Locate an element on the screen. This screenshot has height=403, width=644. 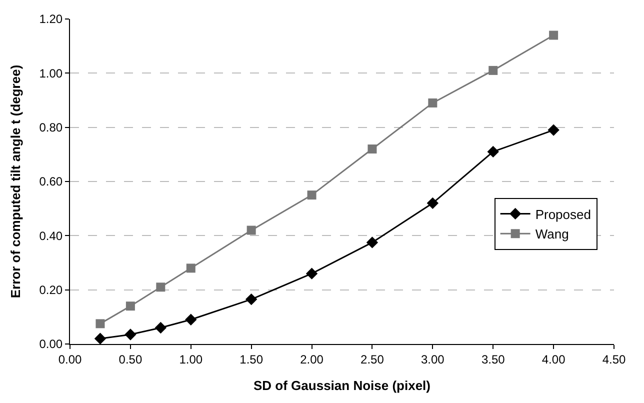
y-tick-label: 0.40 is located at coordinates (51, 235).